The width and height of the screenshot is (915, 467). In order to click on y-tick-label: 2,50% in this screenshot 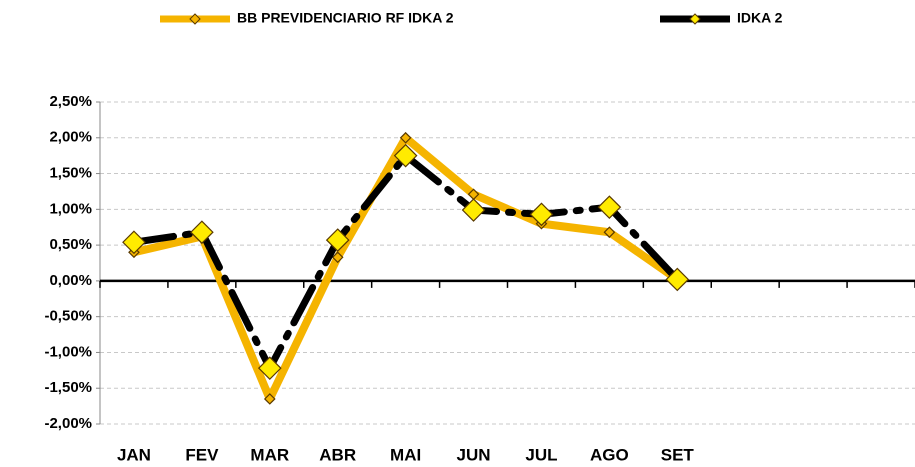, I will do `click(70, 101)`.